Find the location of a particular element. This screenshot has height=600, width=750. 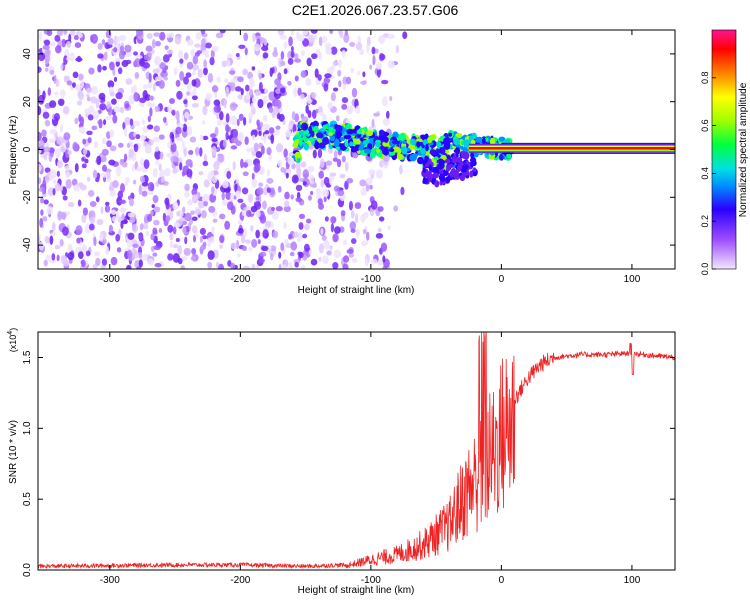

colorbar-tick-label: 0.0 is located at coordinates (705, 269).